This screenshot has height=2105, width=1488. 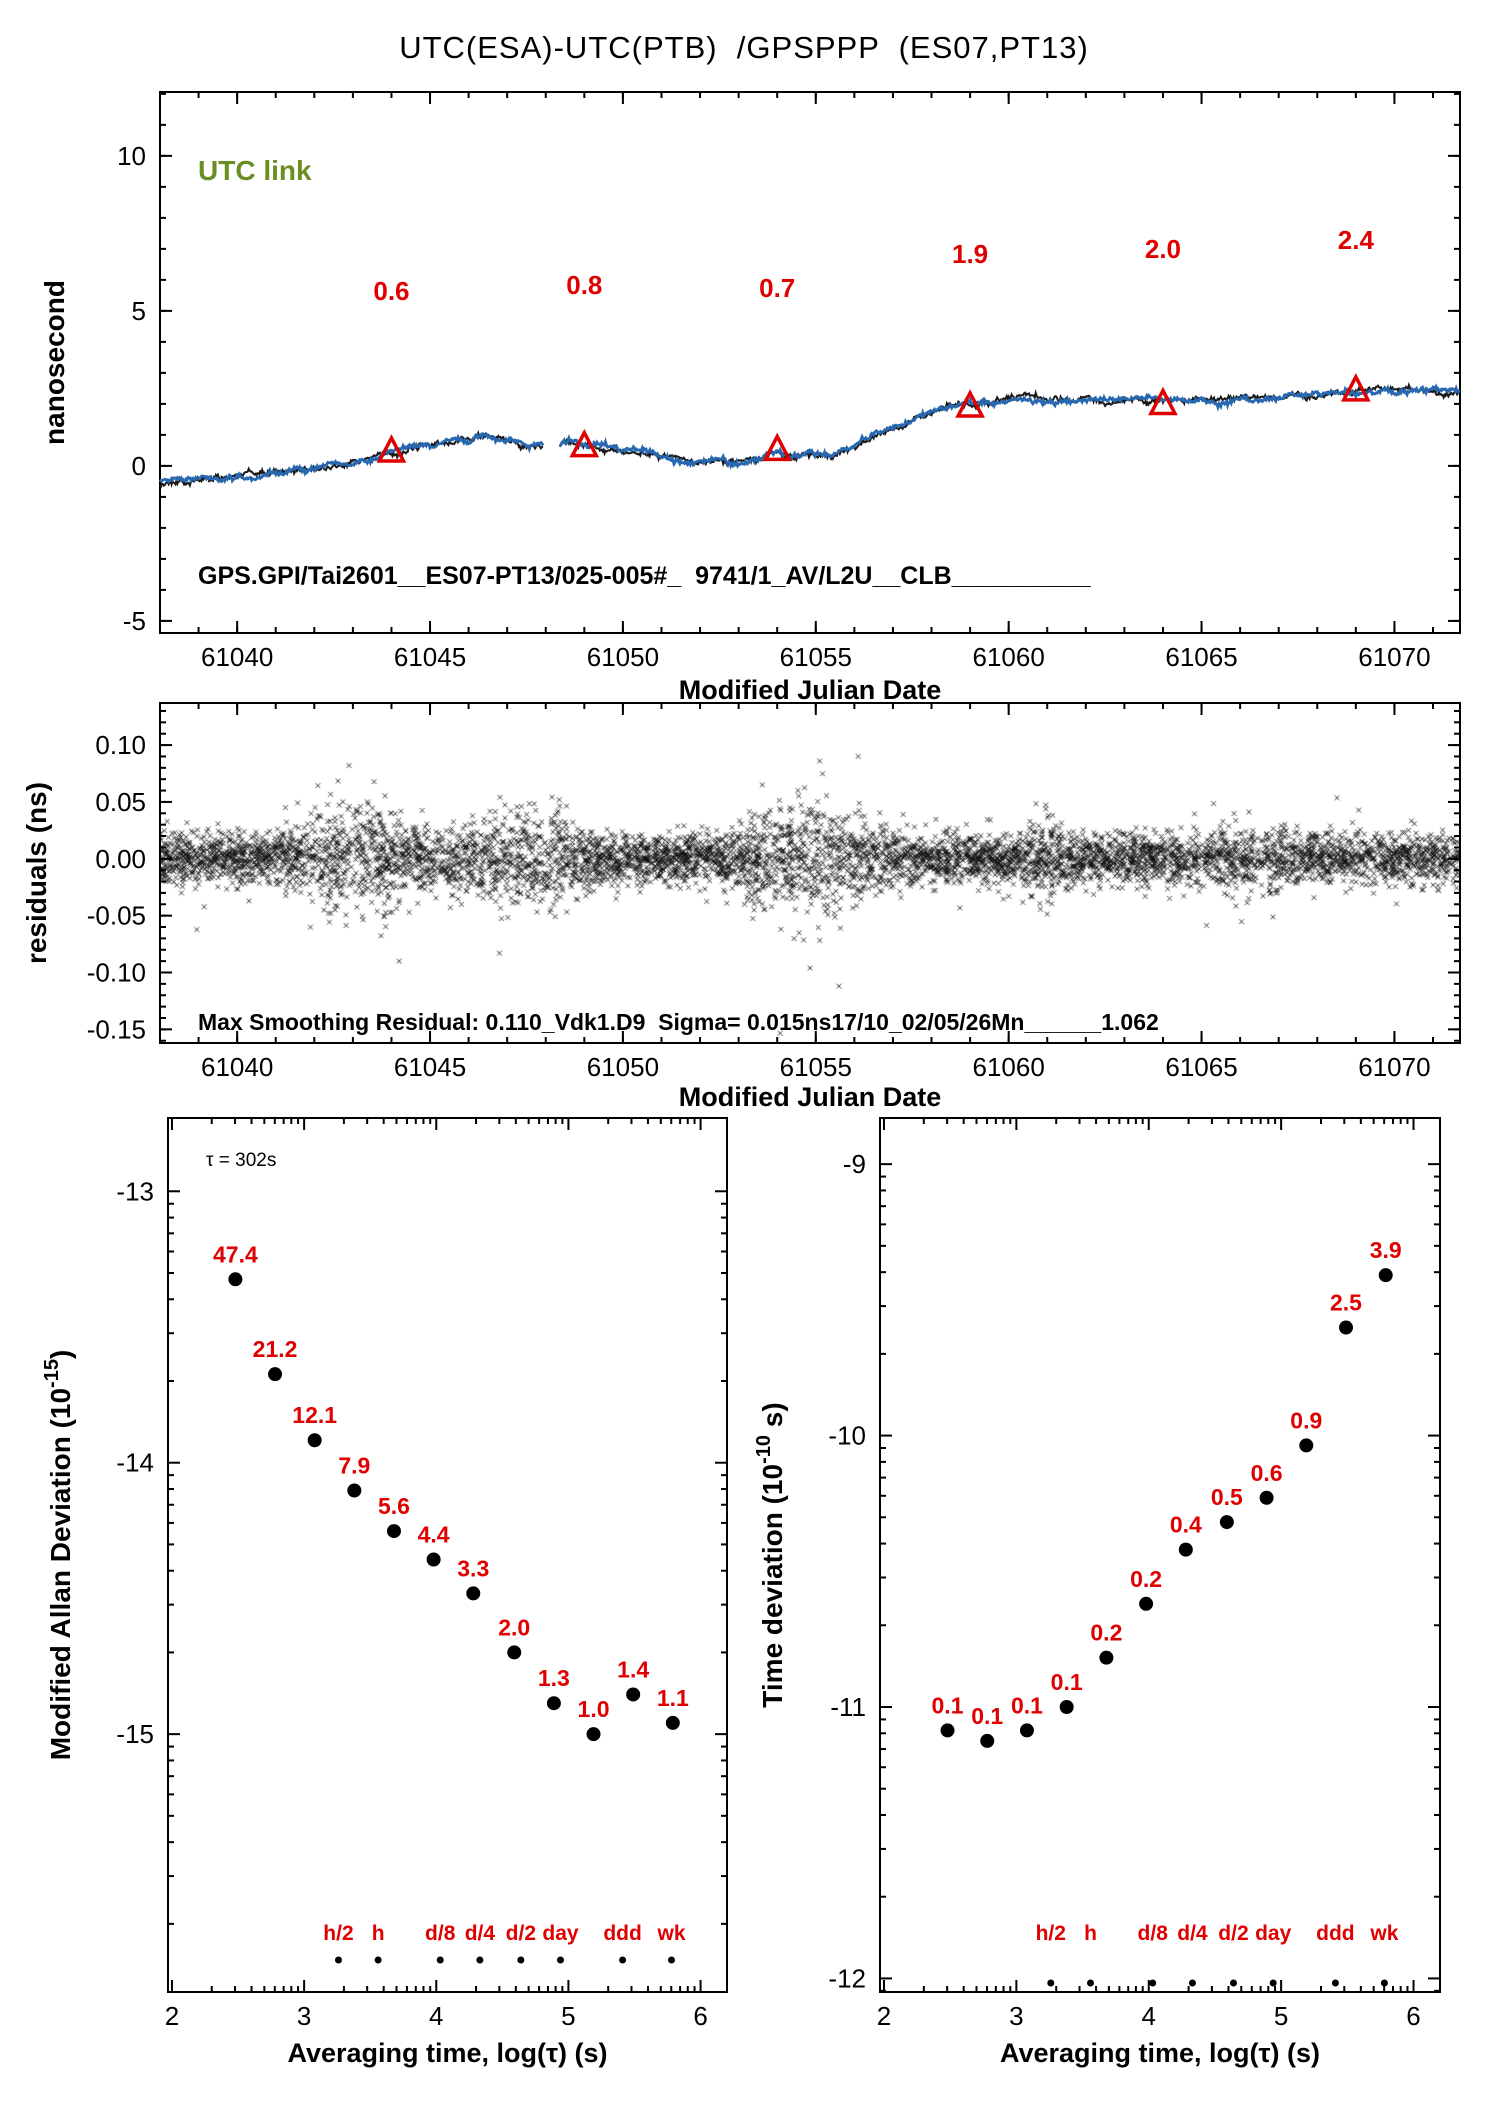 I want to click on duration-tick-label: h/2, so click(x=1051, y=1933).